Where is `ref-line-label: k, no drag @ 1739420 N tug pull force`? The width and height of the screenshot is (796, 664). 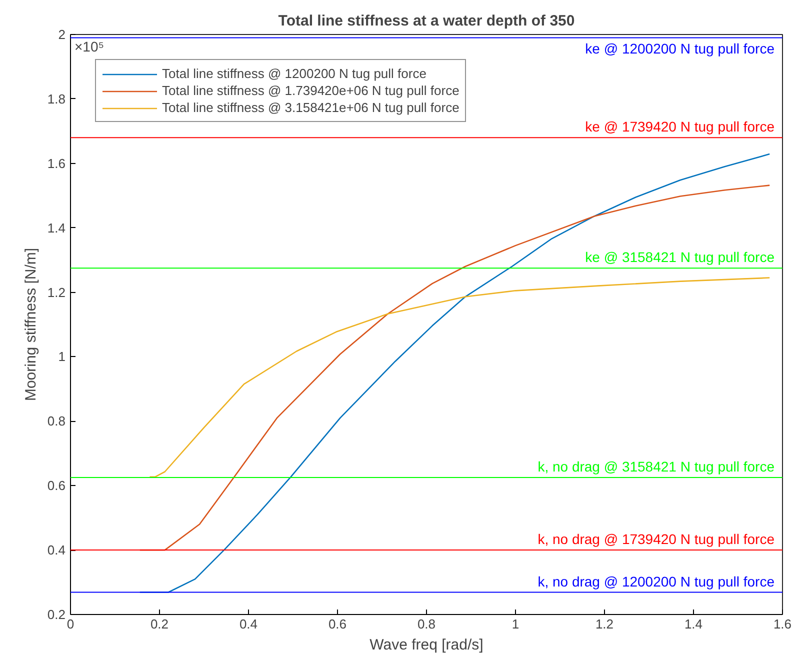
ref-line-label: k, no drag @ 1739420 N tug pull force is located at coordinates (656, 539).